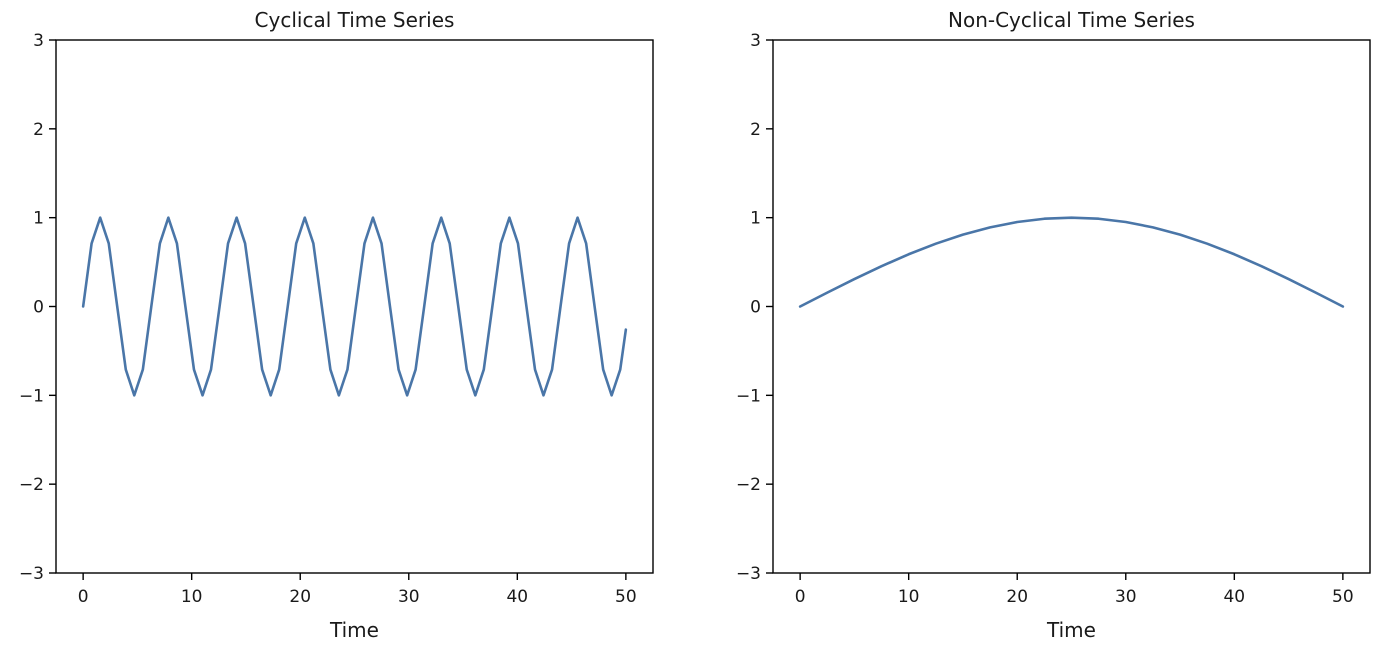 The height and width of the screenshot is (645, 1400). I want to click on chart-title: Non-Cyclical Time Series, so click(1071, 20).